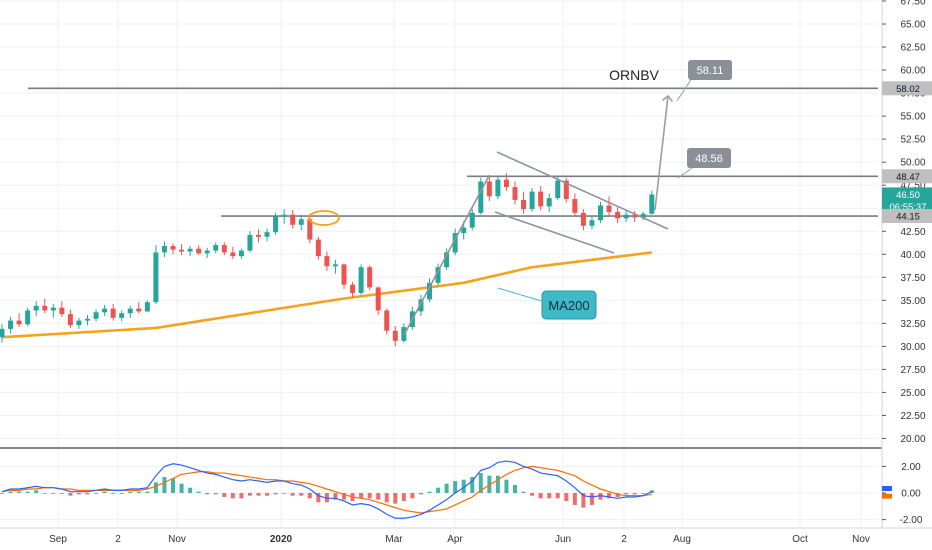 This screenshot has width=932, height=550. I want to click on target-value-low: 48.56, so click(709, 159).